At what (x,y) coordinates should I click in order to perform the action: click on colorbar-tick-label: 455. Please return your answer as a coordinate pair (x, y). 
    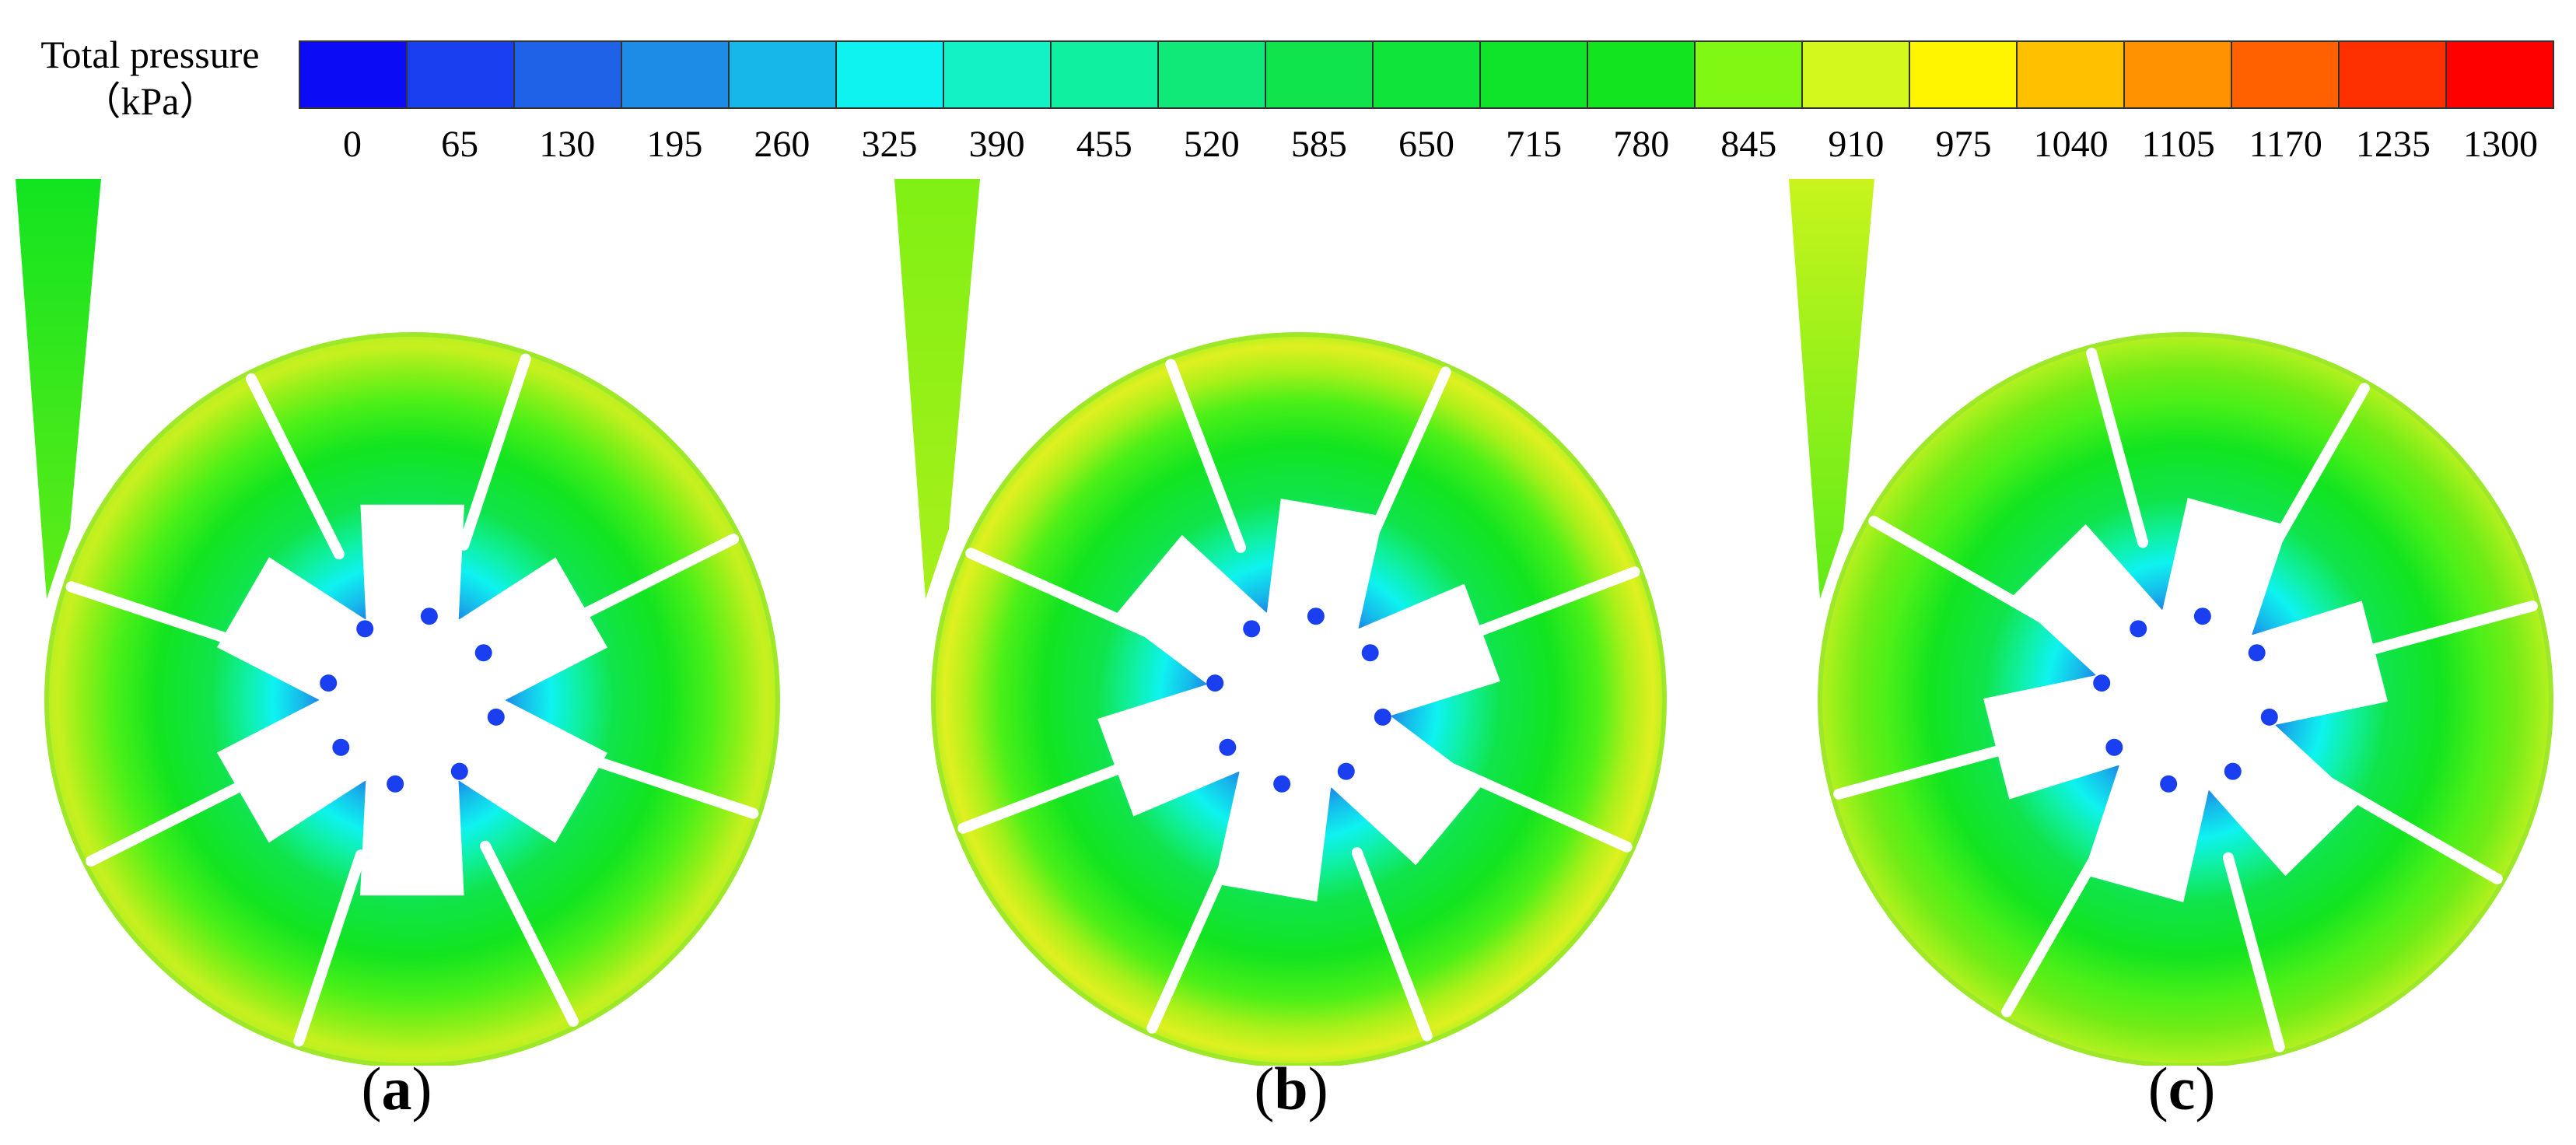
    Looking at the image, I should click on (1104, 144).